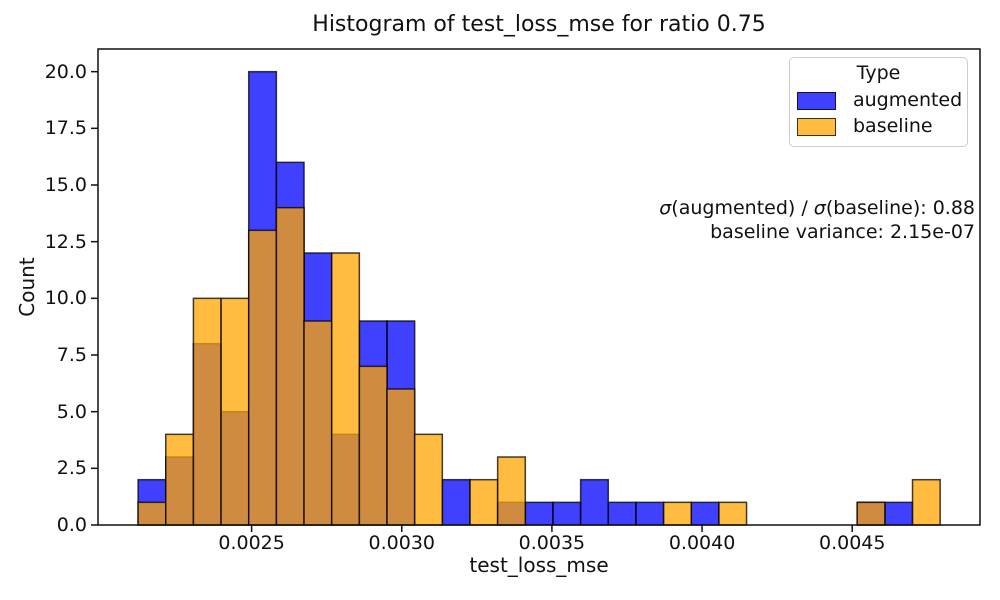 Image resolution: width=1000 pixels, height=600 pixels. What do you see at coordinates (65, 241) in the screenshot?
I see `y-tick-label: 12.5` at bounding box center [65, 241].